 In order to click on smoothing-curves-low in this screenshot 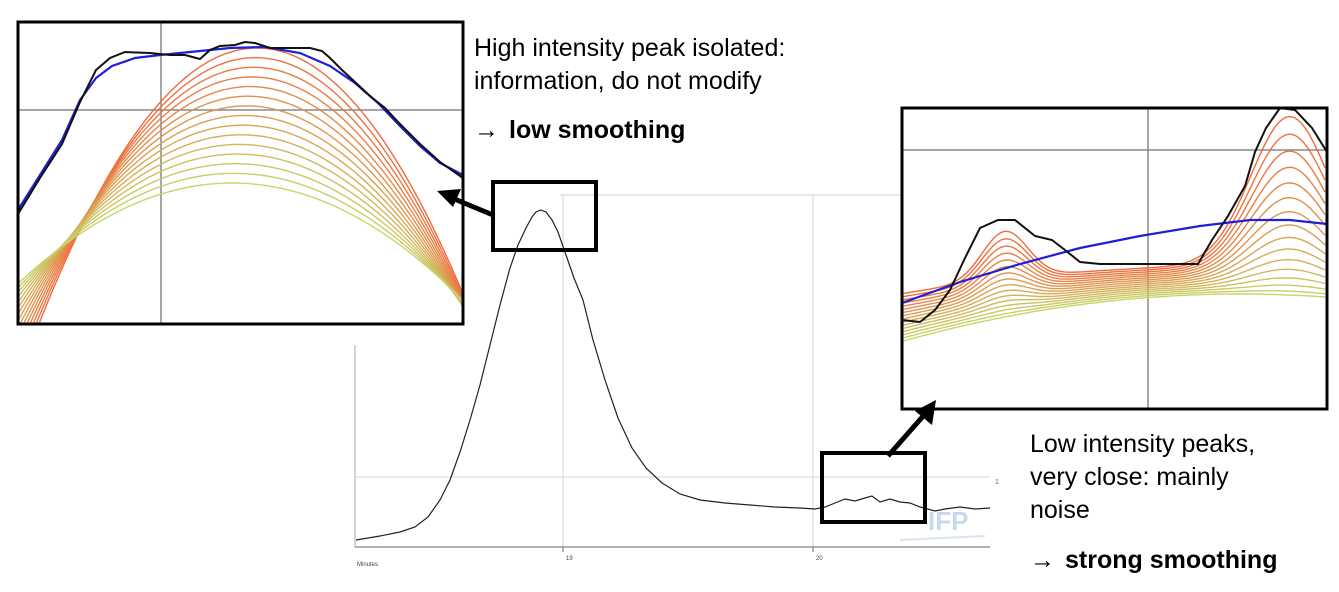, I will do `click(1114, 229)`.